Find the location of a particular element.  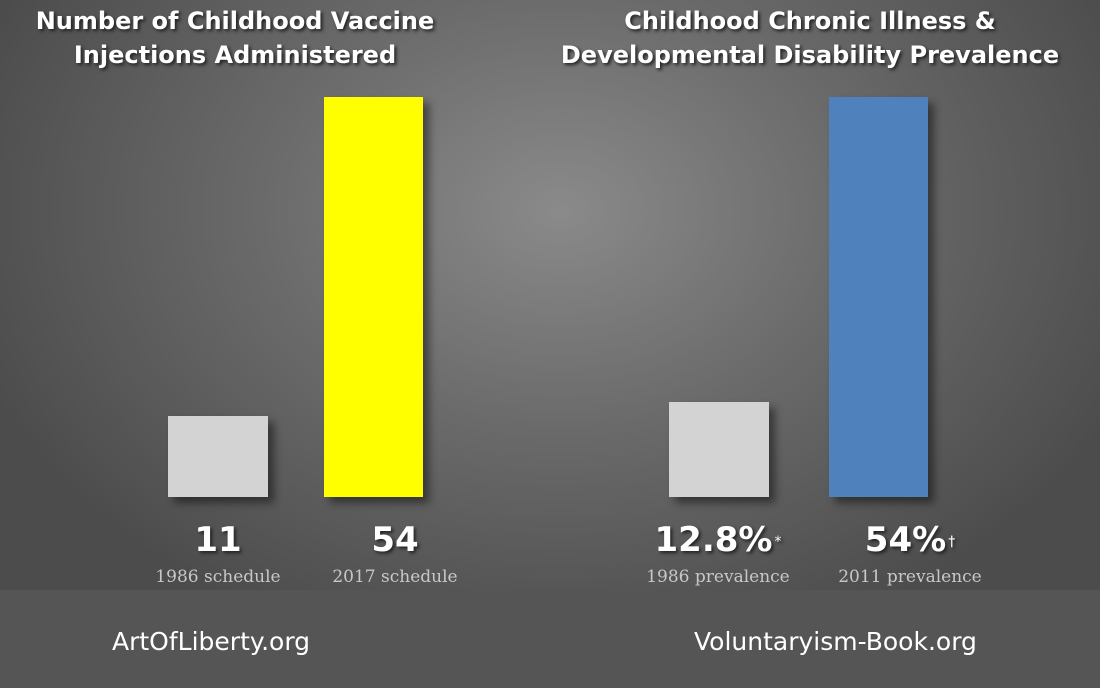

value-text: 54 is located at coordinates (395, 540).